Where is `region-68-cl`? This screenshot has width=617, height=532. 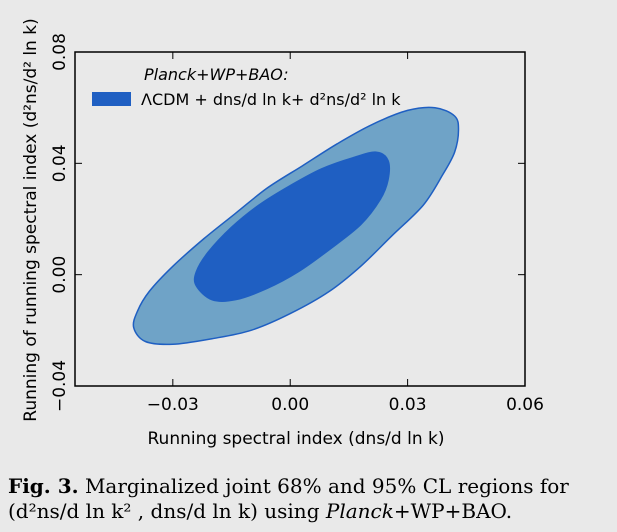 region-68-cl is located at coordinates (291, 227).